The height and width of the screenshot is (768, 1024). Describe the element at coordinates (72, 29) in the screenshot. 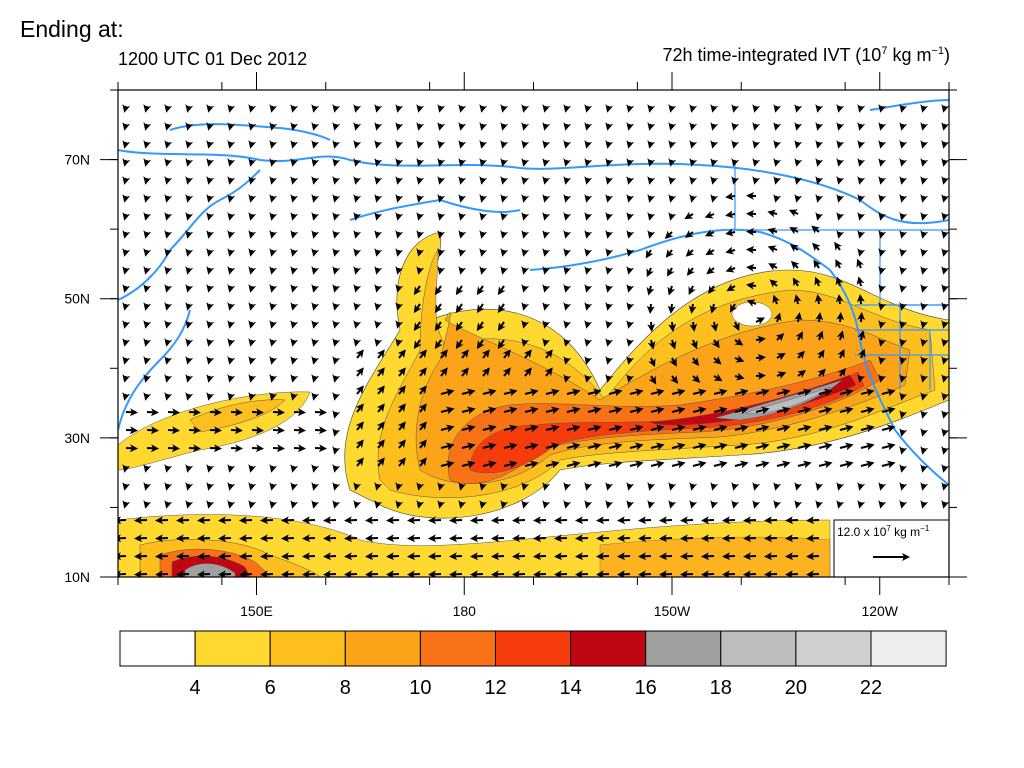

I see `ending-label: Ending at:` at that location.